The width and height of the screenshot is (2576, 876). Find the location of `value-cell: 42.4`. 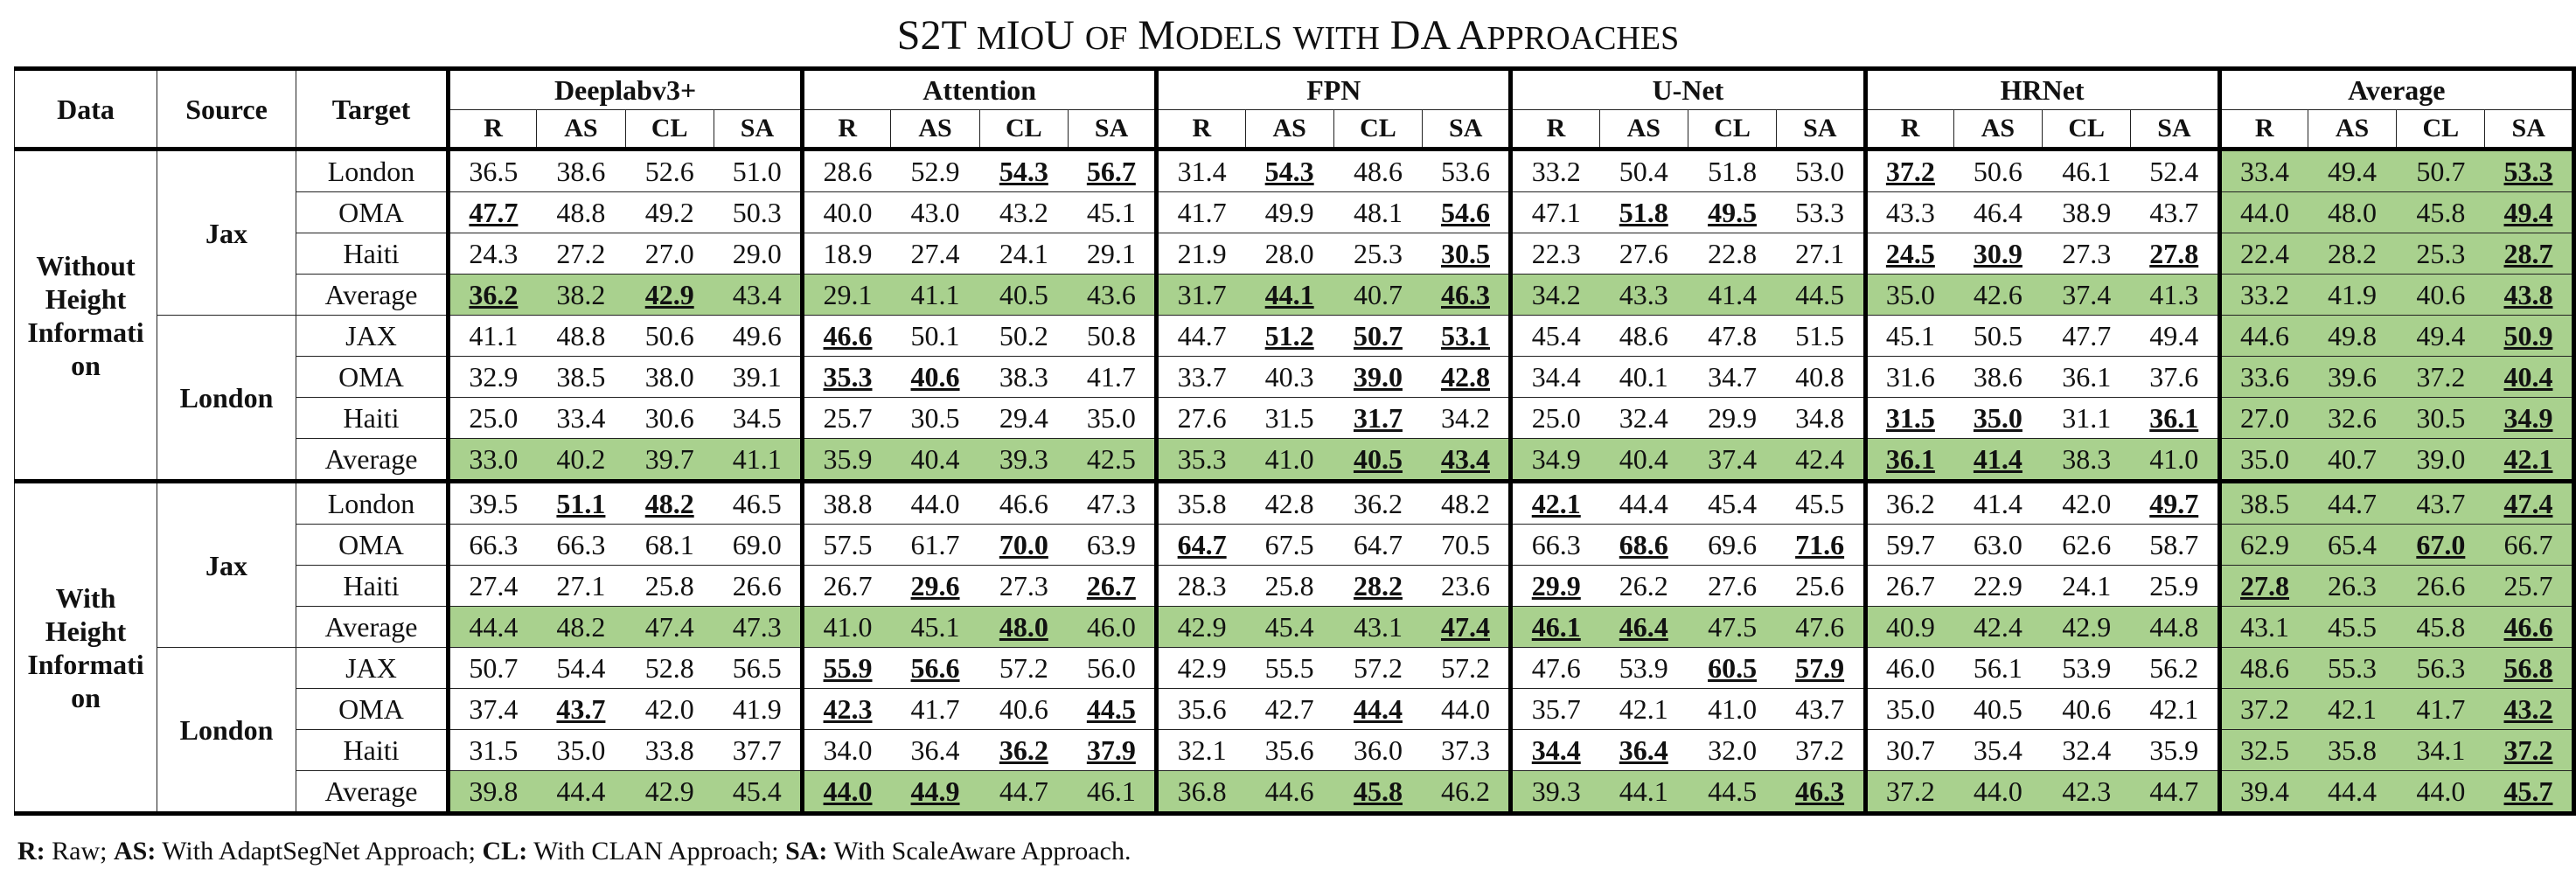

value-cell: 42.4 is located at coordinates (1998, 627).